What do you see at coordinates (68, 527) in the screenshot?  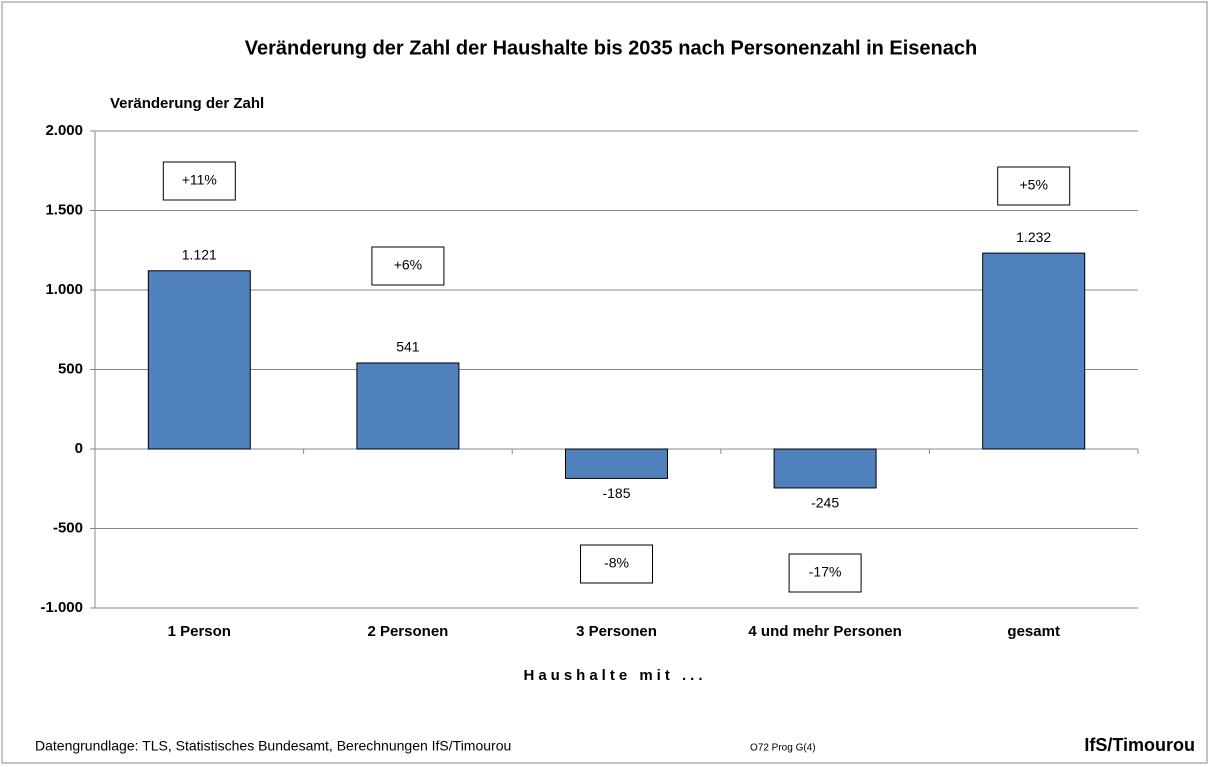 I see `y-tick-label: -500` at bounding box center [68, 527].